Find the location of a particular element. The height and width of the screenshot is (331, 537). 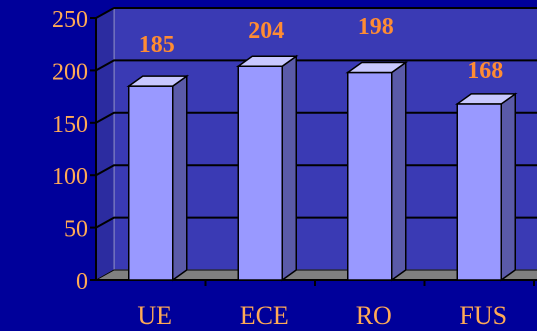

data-label: 204 is located at coordinates (266, 31).